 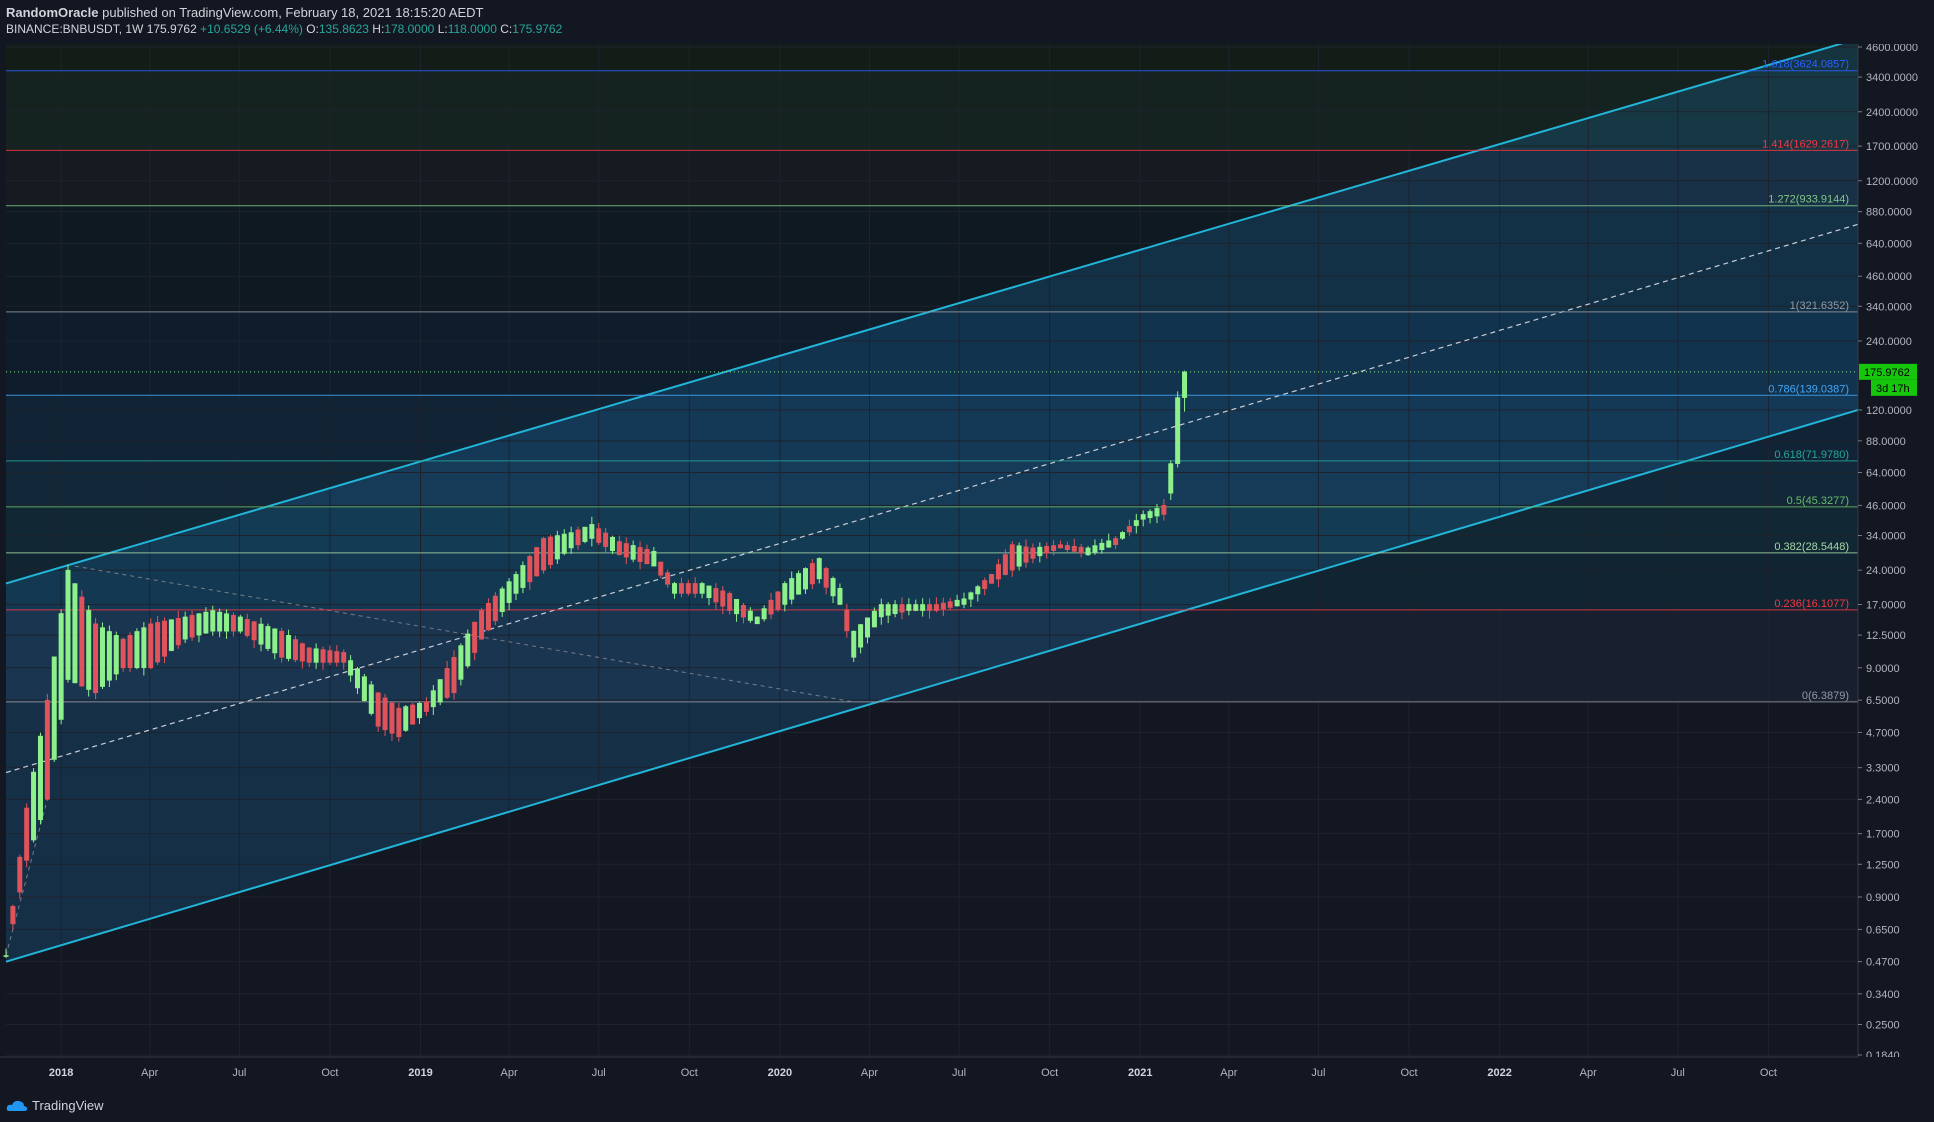 What do you see at coordinates (464, 634) in the screenshot?
I see `fib-trend-line` at bounding box center [464, 634].